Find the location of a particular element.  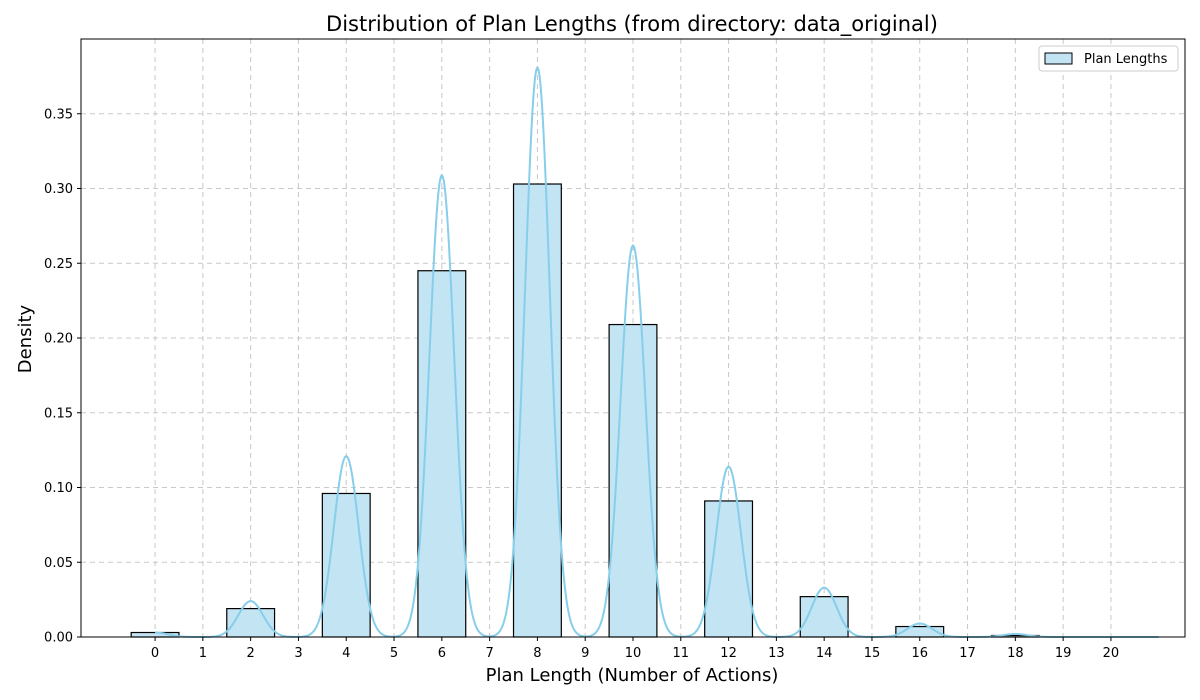

x-tick-label: 14 is located at coordinates (824, 653).